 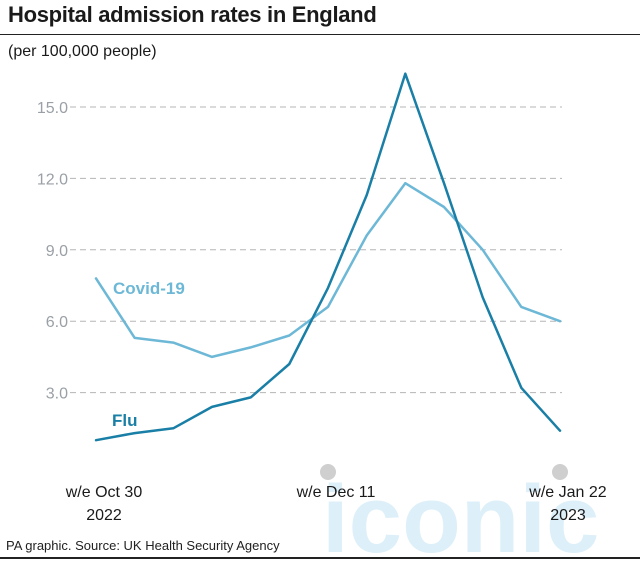 I want to click on chart-subtitle: (per 100,000 people), so click(x=82, y=51).